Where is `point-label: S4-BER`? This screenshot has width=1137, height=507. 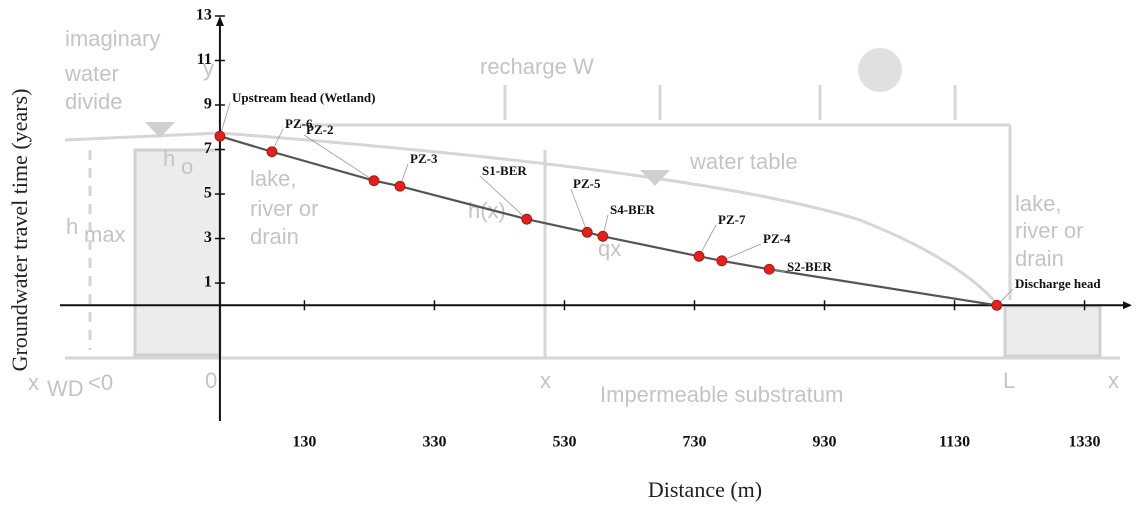 point-label: S4-BER is located at coordinates (632, 209).